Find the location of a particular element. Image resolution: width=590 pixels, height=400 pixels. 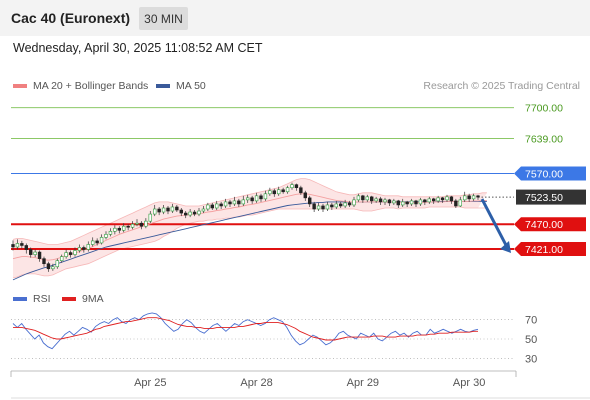

rsi-tick-label: 50 is located at coordinates (531, 340).